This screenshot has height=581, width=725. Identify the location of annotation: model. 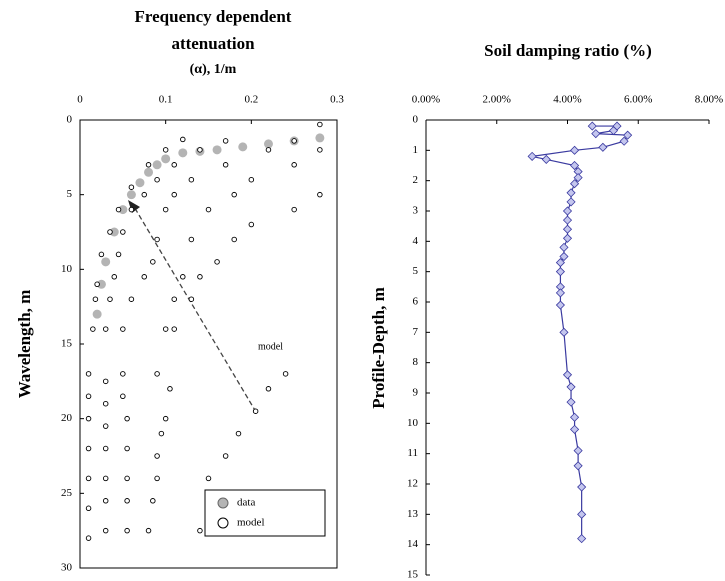
(270, 346).